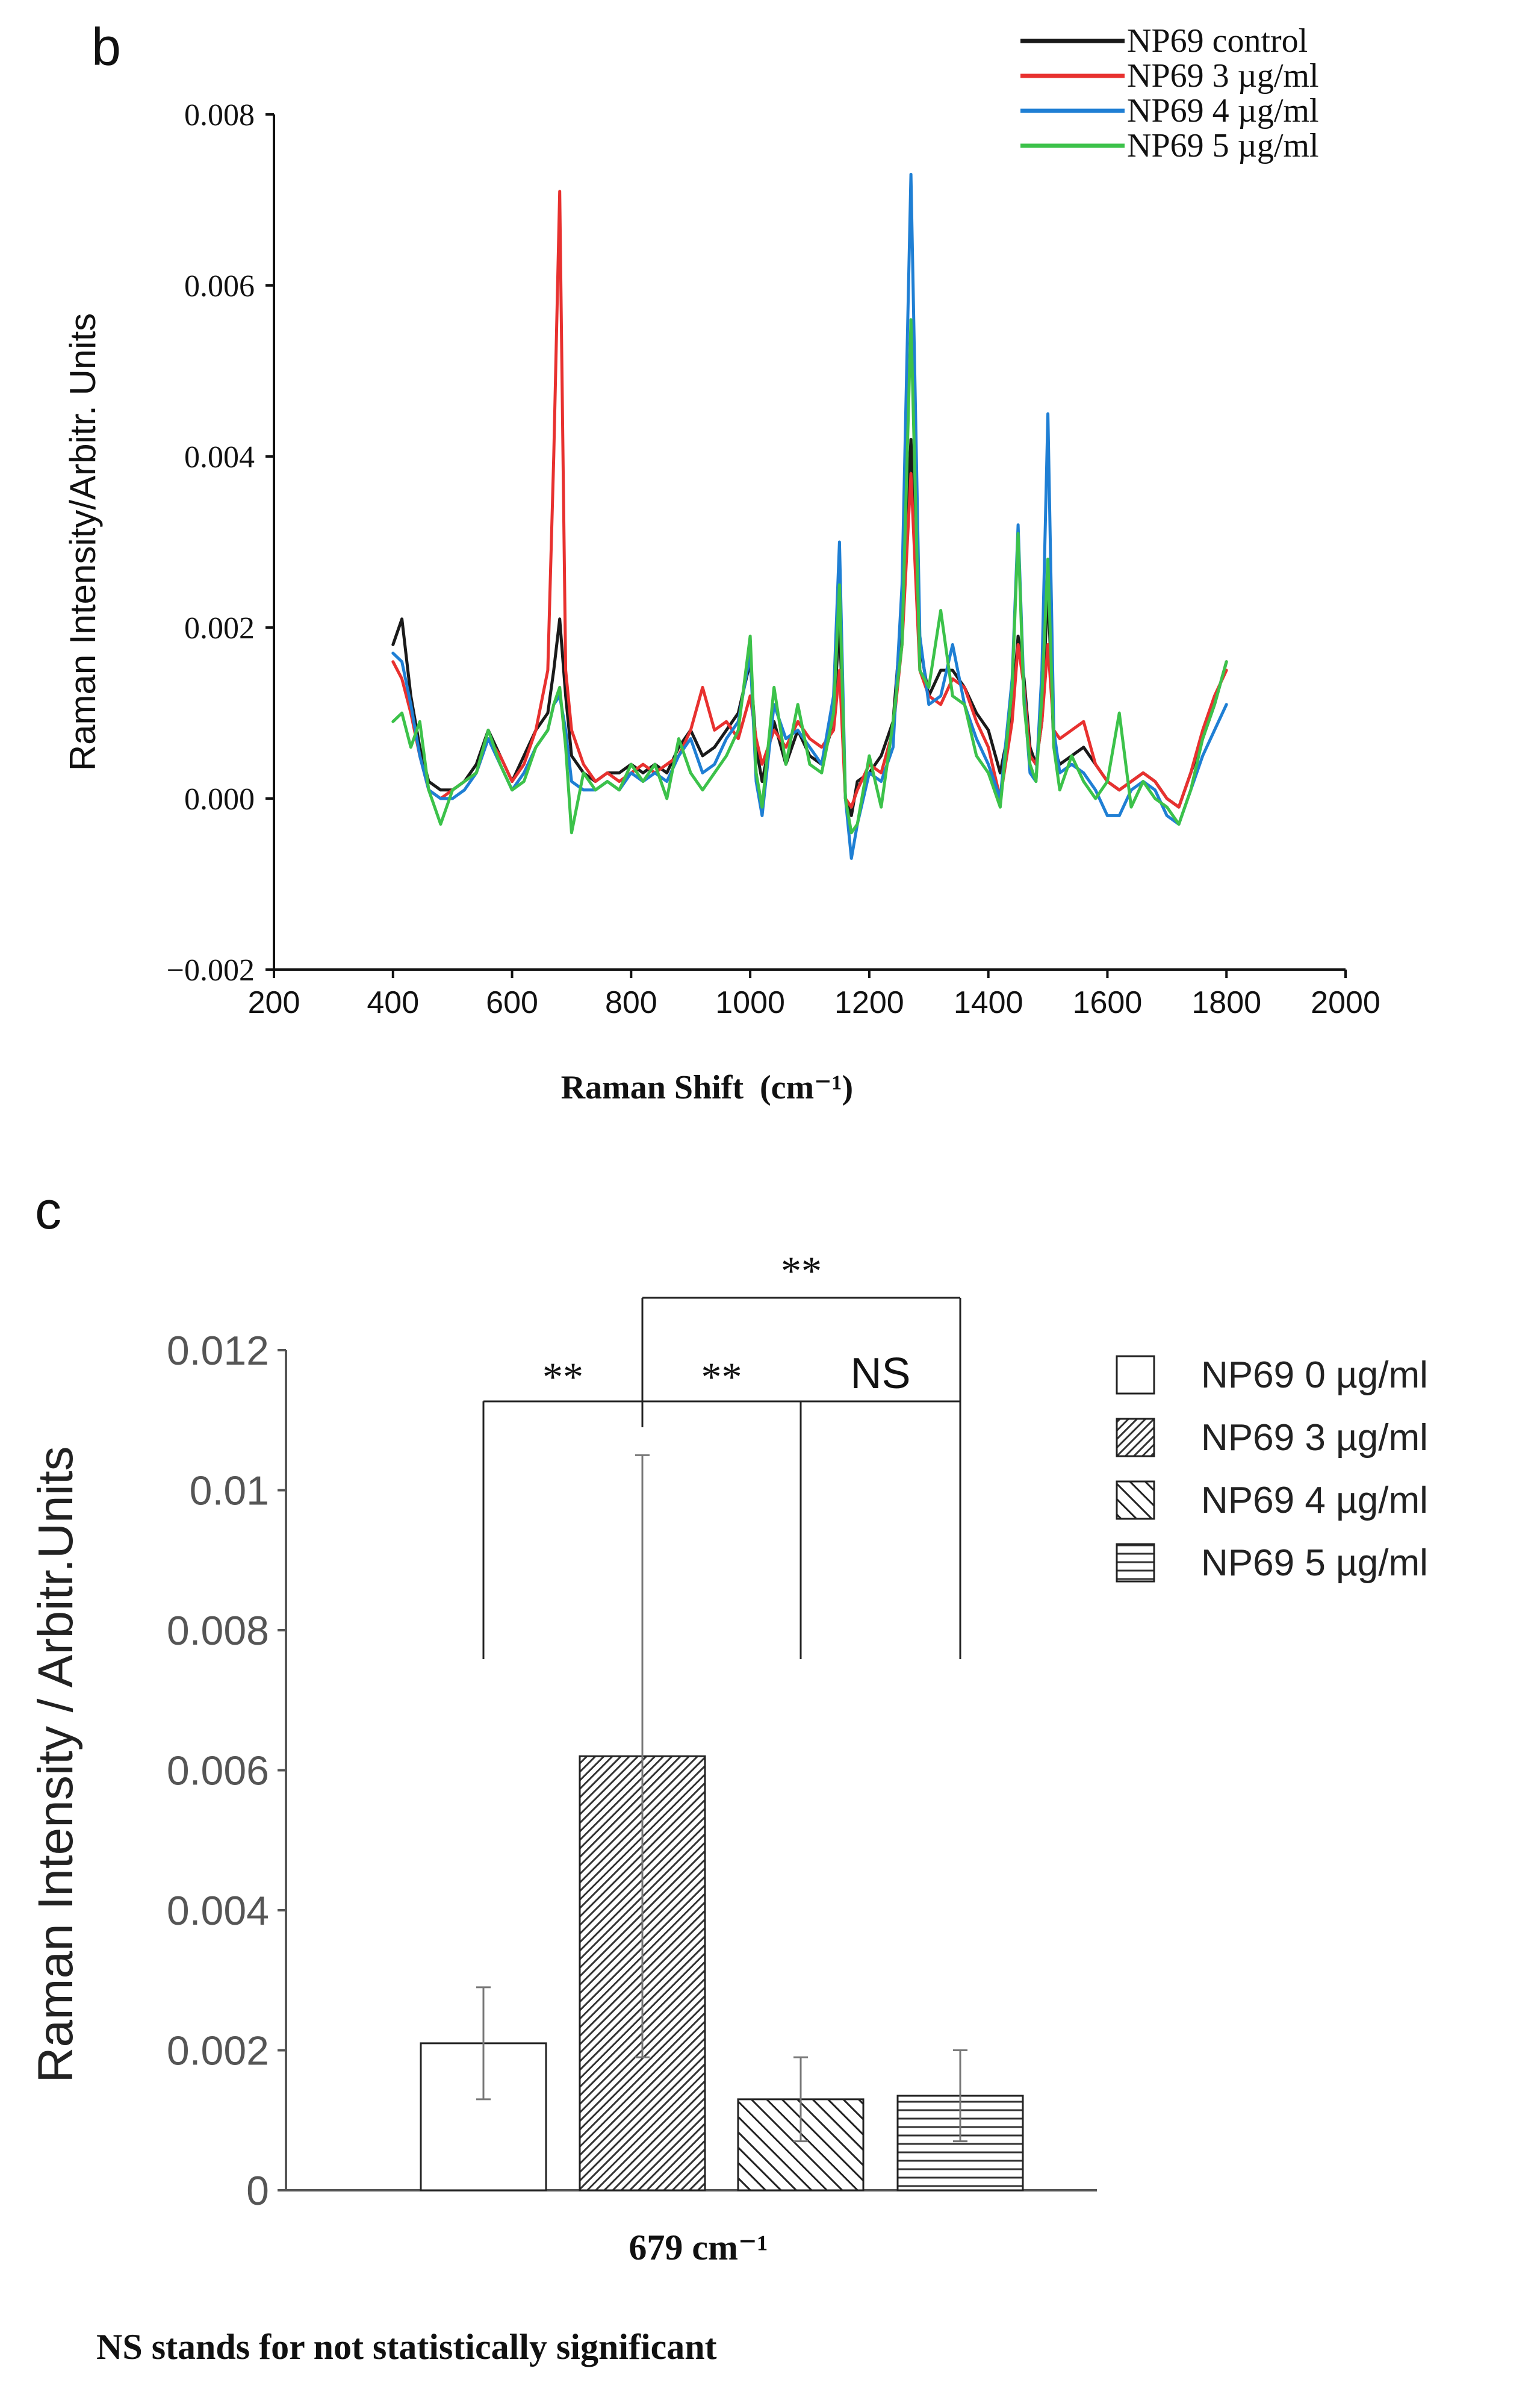 This screenshot has width=1540, height=2386. What do you see at coordinates (631, 1002) in the screenshot?
I see `b-x-tick-label: 800` at bounding box center [631, 1002].